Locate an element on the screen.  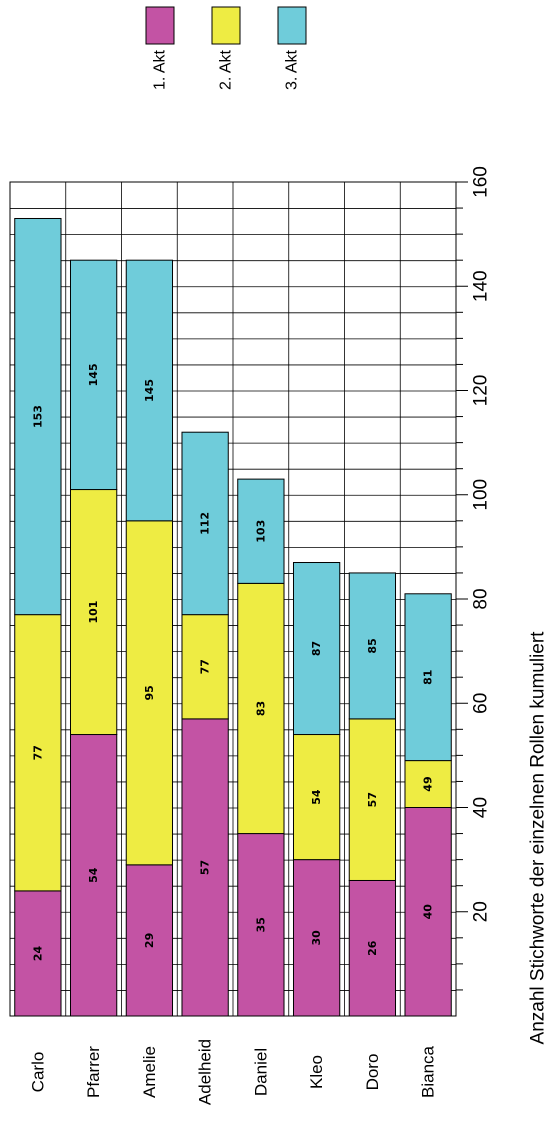
data-label-bianca-2-akt: 49 is located at coordinates (428, 783).